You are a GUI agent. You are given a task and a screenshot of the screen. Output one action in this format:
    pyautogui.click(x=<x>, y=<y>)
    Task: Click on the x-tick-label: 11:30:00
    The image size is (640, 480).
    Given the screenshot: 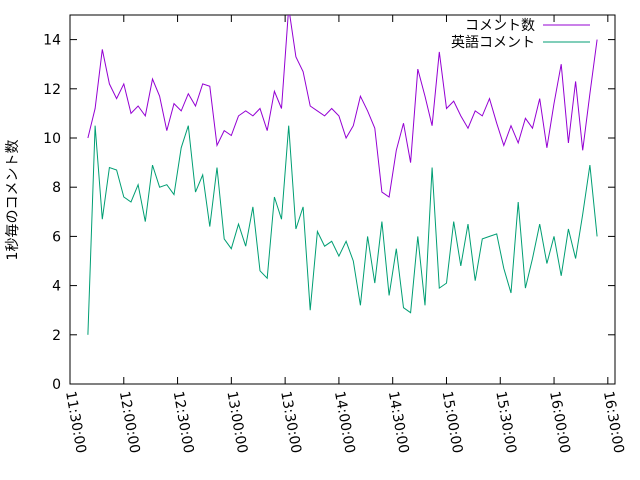 What is the action you would take?
    pyautogui.click(x=75, y=422)
    